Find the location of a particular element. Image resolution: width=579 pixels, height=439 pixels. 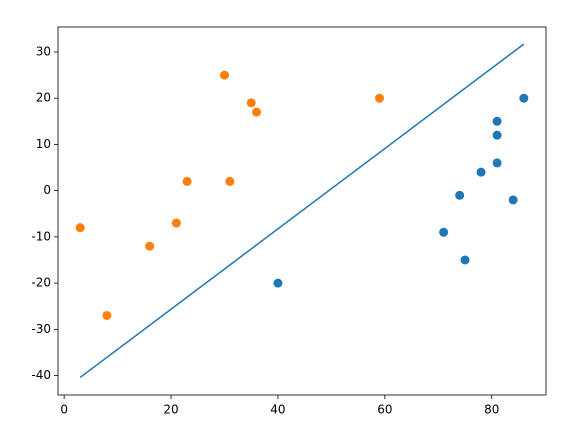

y-tick-label: 0 is located at coordinates (47, 190).